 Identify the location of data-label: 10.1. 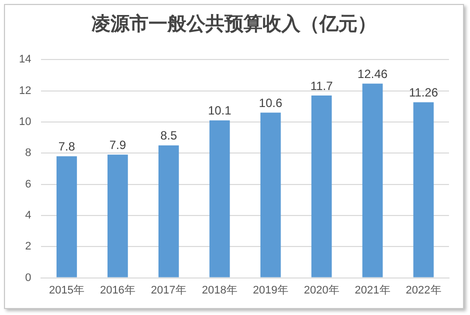
(220, 111).